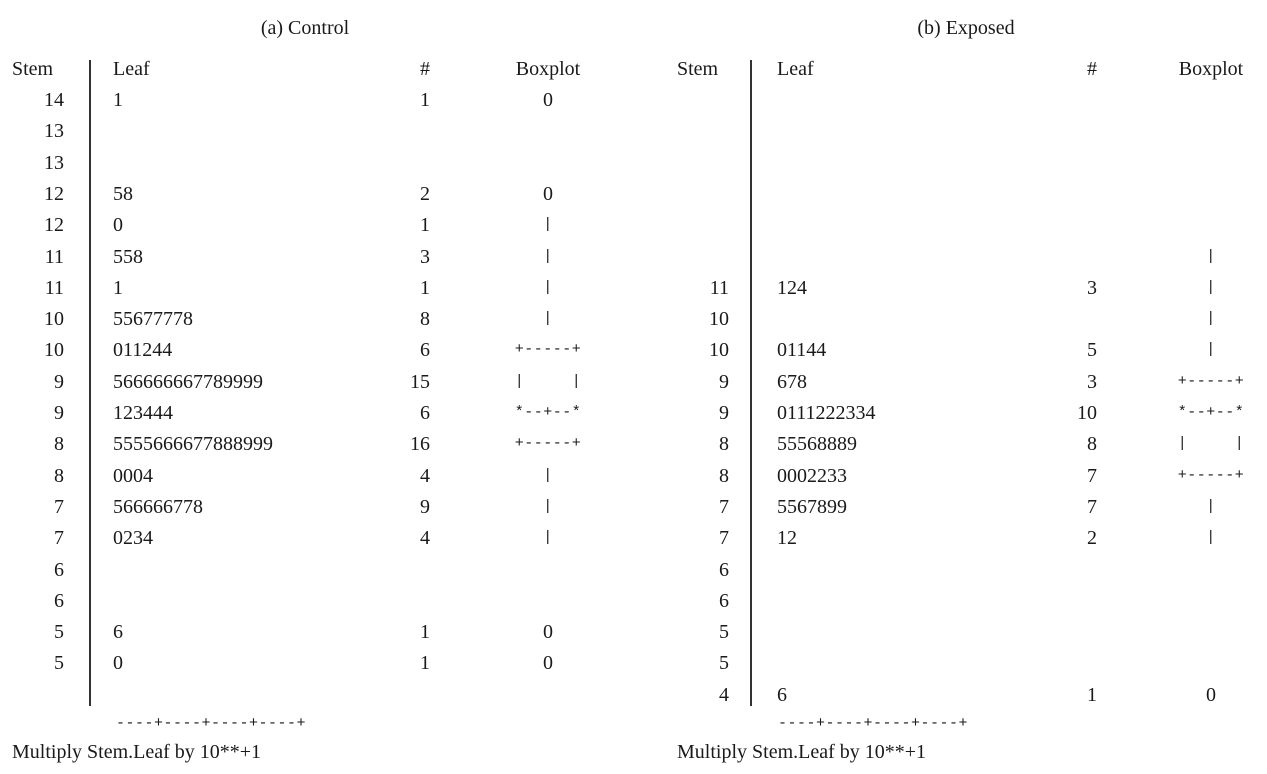 The width and height of the screenshot is (1267, 774). What do you see at coordinates (128, 256) in the screenshot?
I see `leaf-value: 558` at bounding box center [128, 256].